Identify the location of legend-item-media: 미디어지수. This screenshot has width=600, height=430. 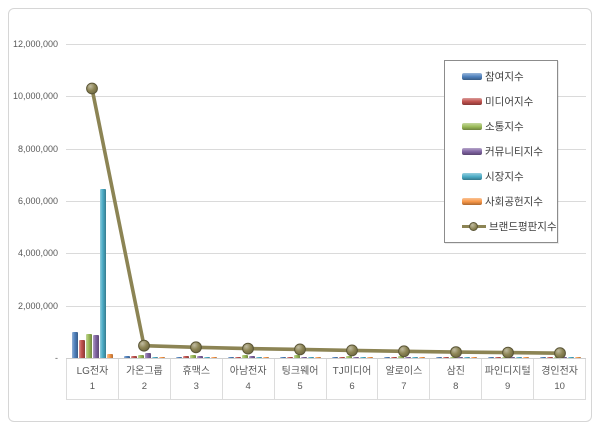
(509, 101).